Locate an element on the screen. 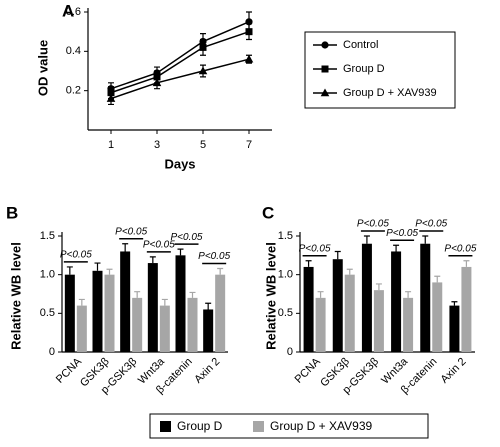  panel-label: A is located at coordinates (68, 10).